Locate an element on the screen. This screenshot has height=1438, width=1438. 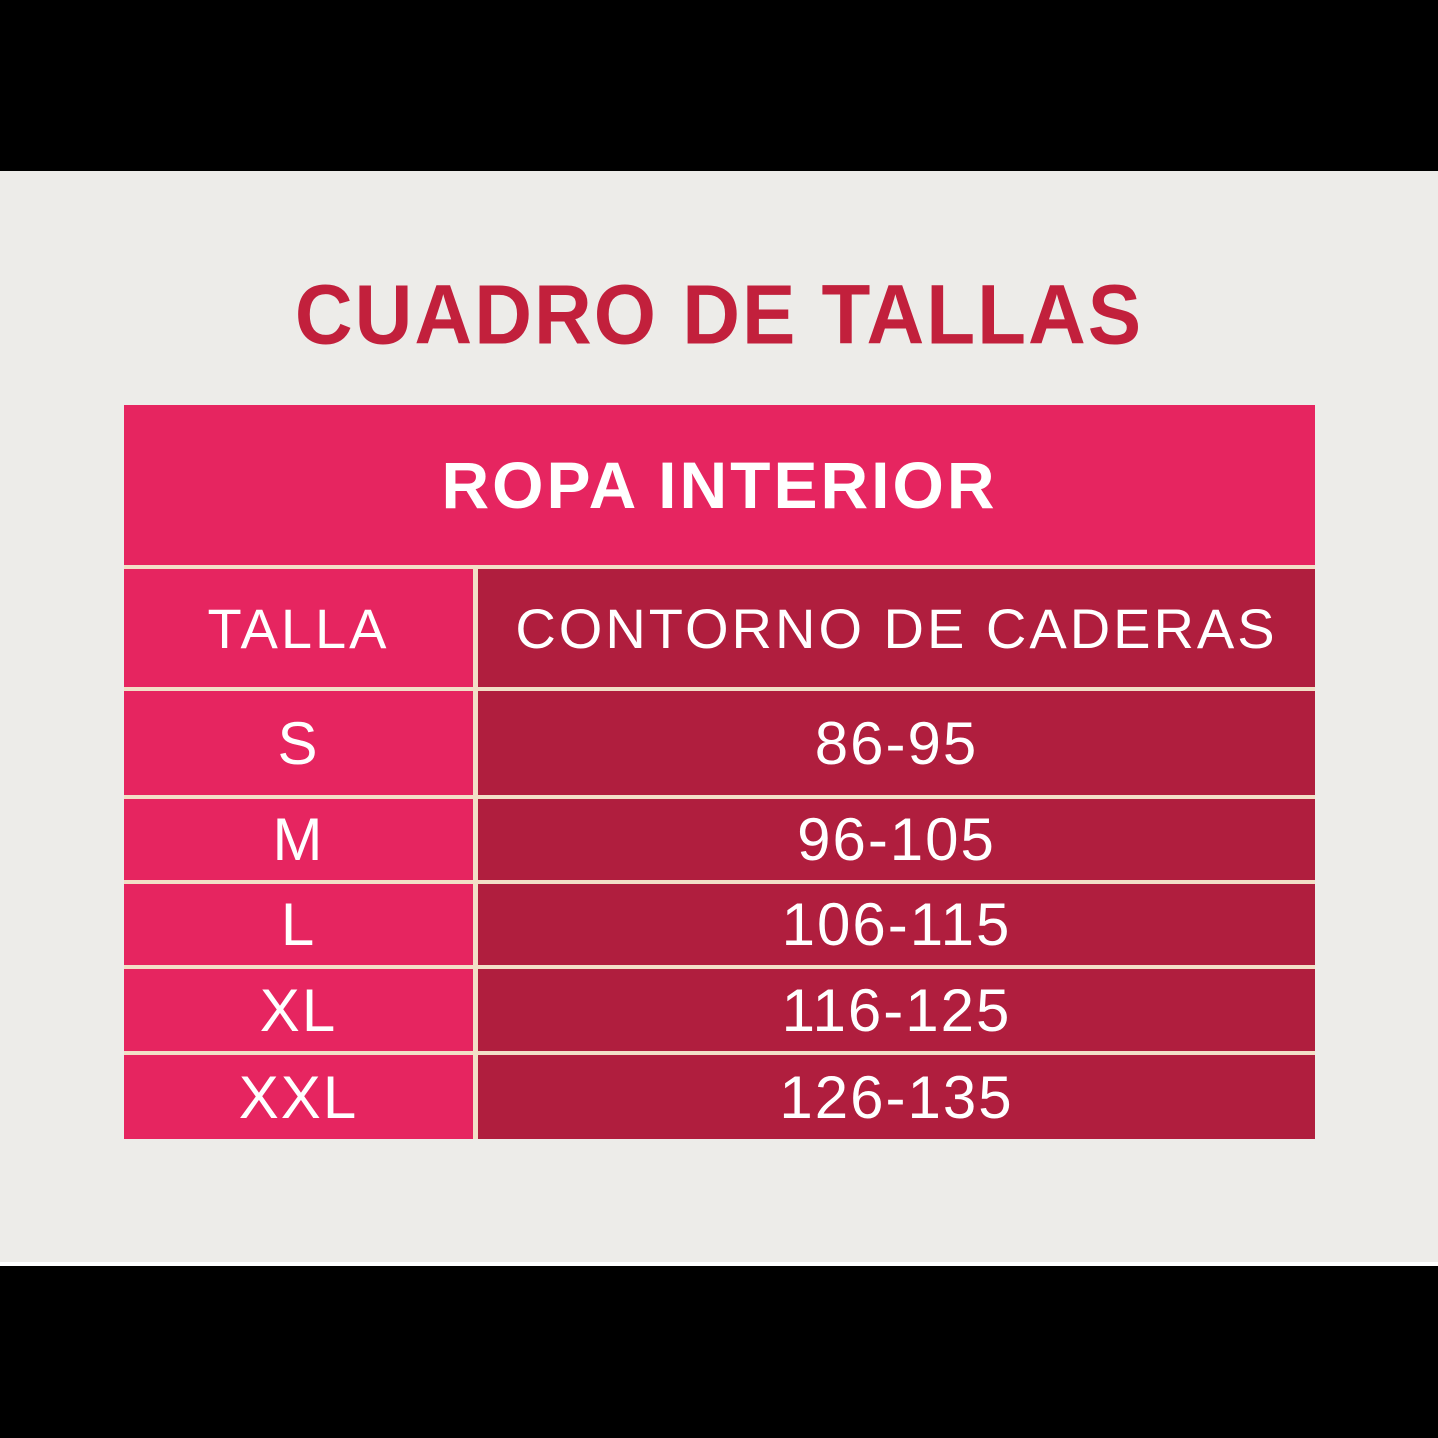
section-header-label: ROPA INTERIOR is located at coordinates (719, 485).